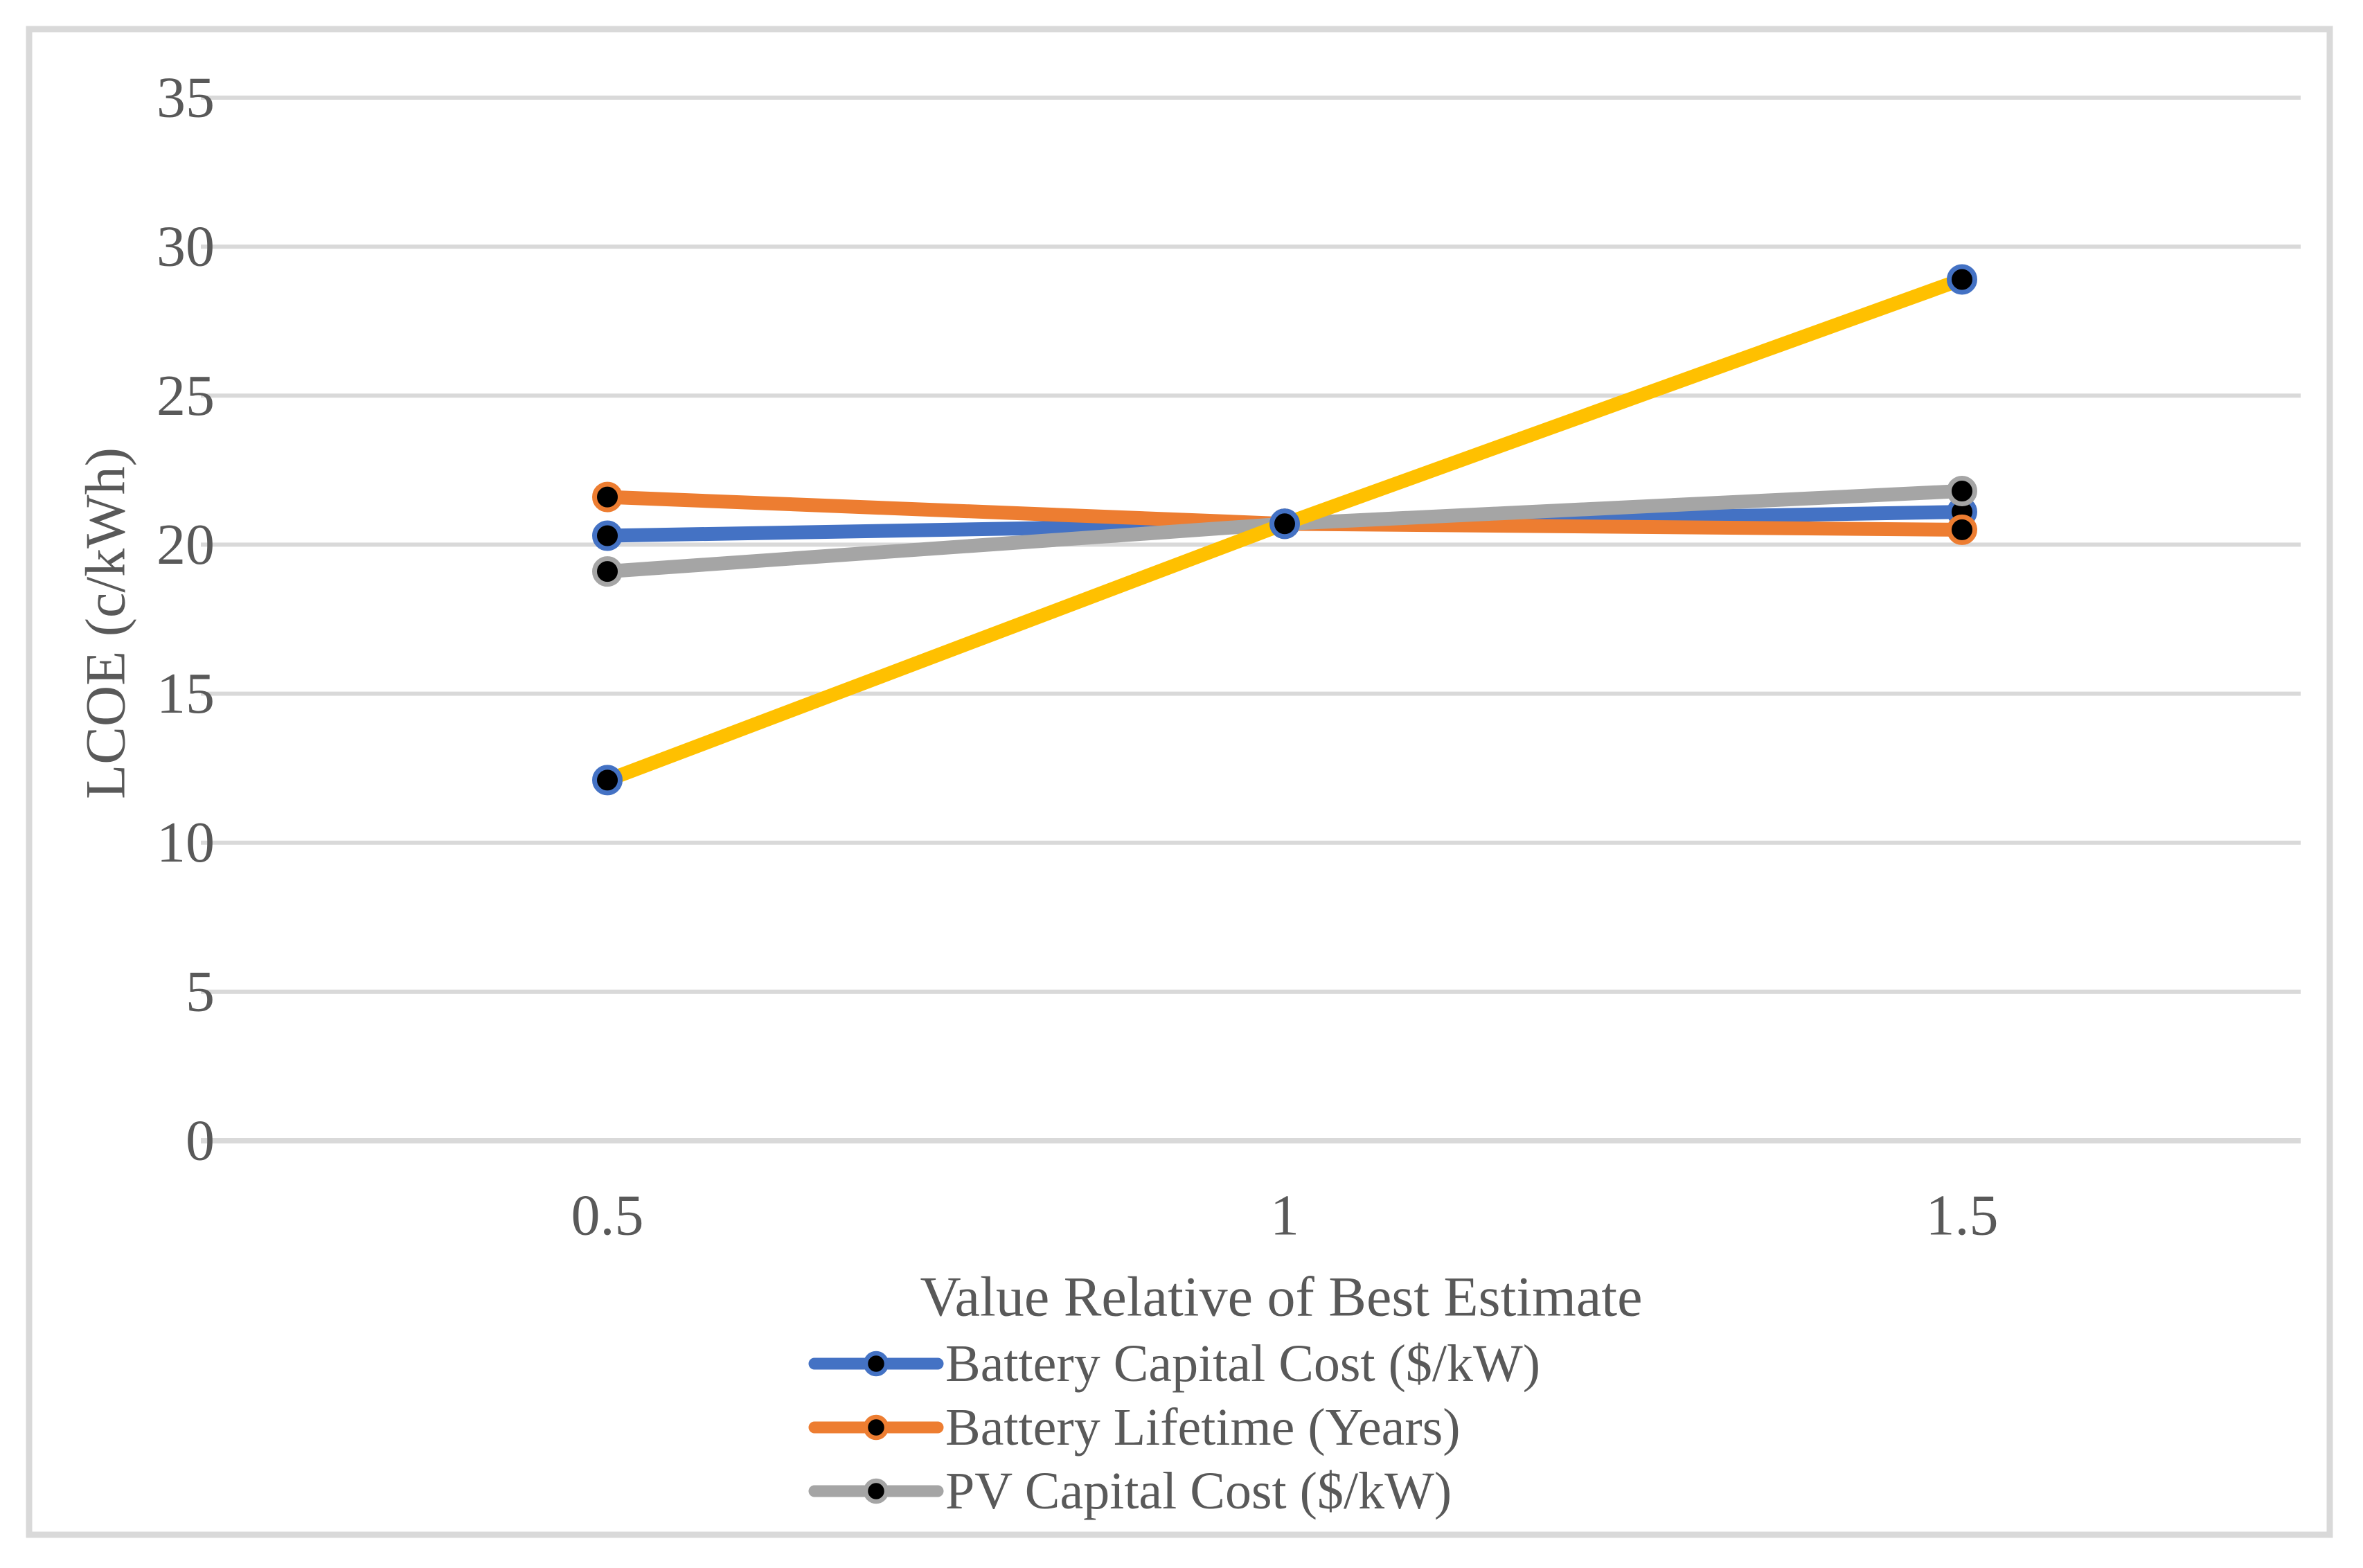 The height and width of the screenshot is (1568, 2363). What do you see at coordinates (1282, 1297) in the screenshot?
I see `x-axis-title: Value Relative of Best Estimate` at bounding box center [1282, 1297].